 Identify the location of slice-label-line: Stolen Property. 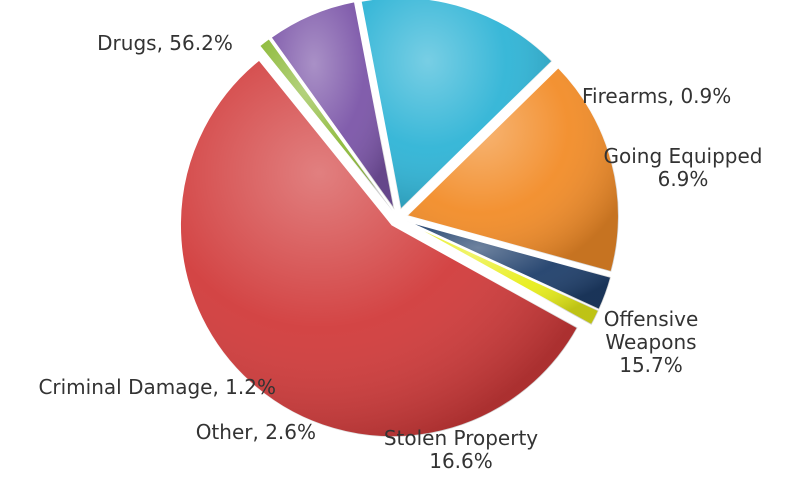
(461, 438).